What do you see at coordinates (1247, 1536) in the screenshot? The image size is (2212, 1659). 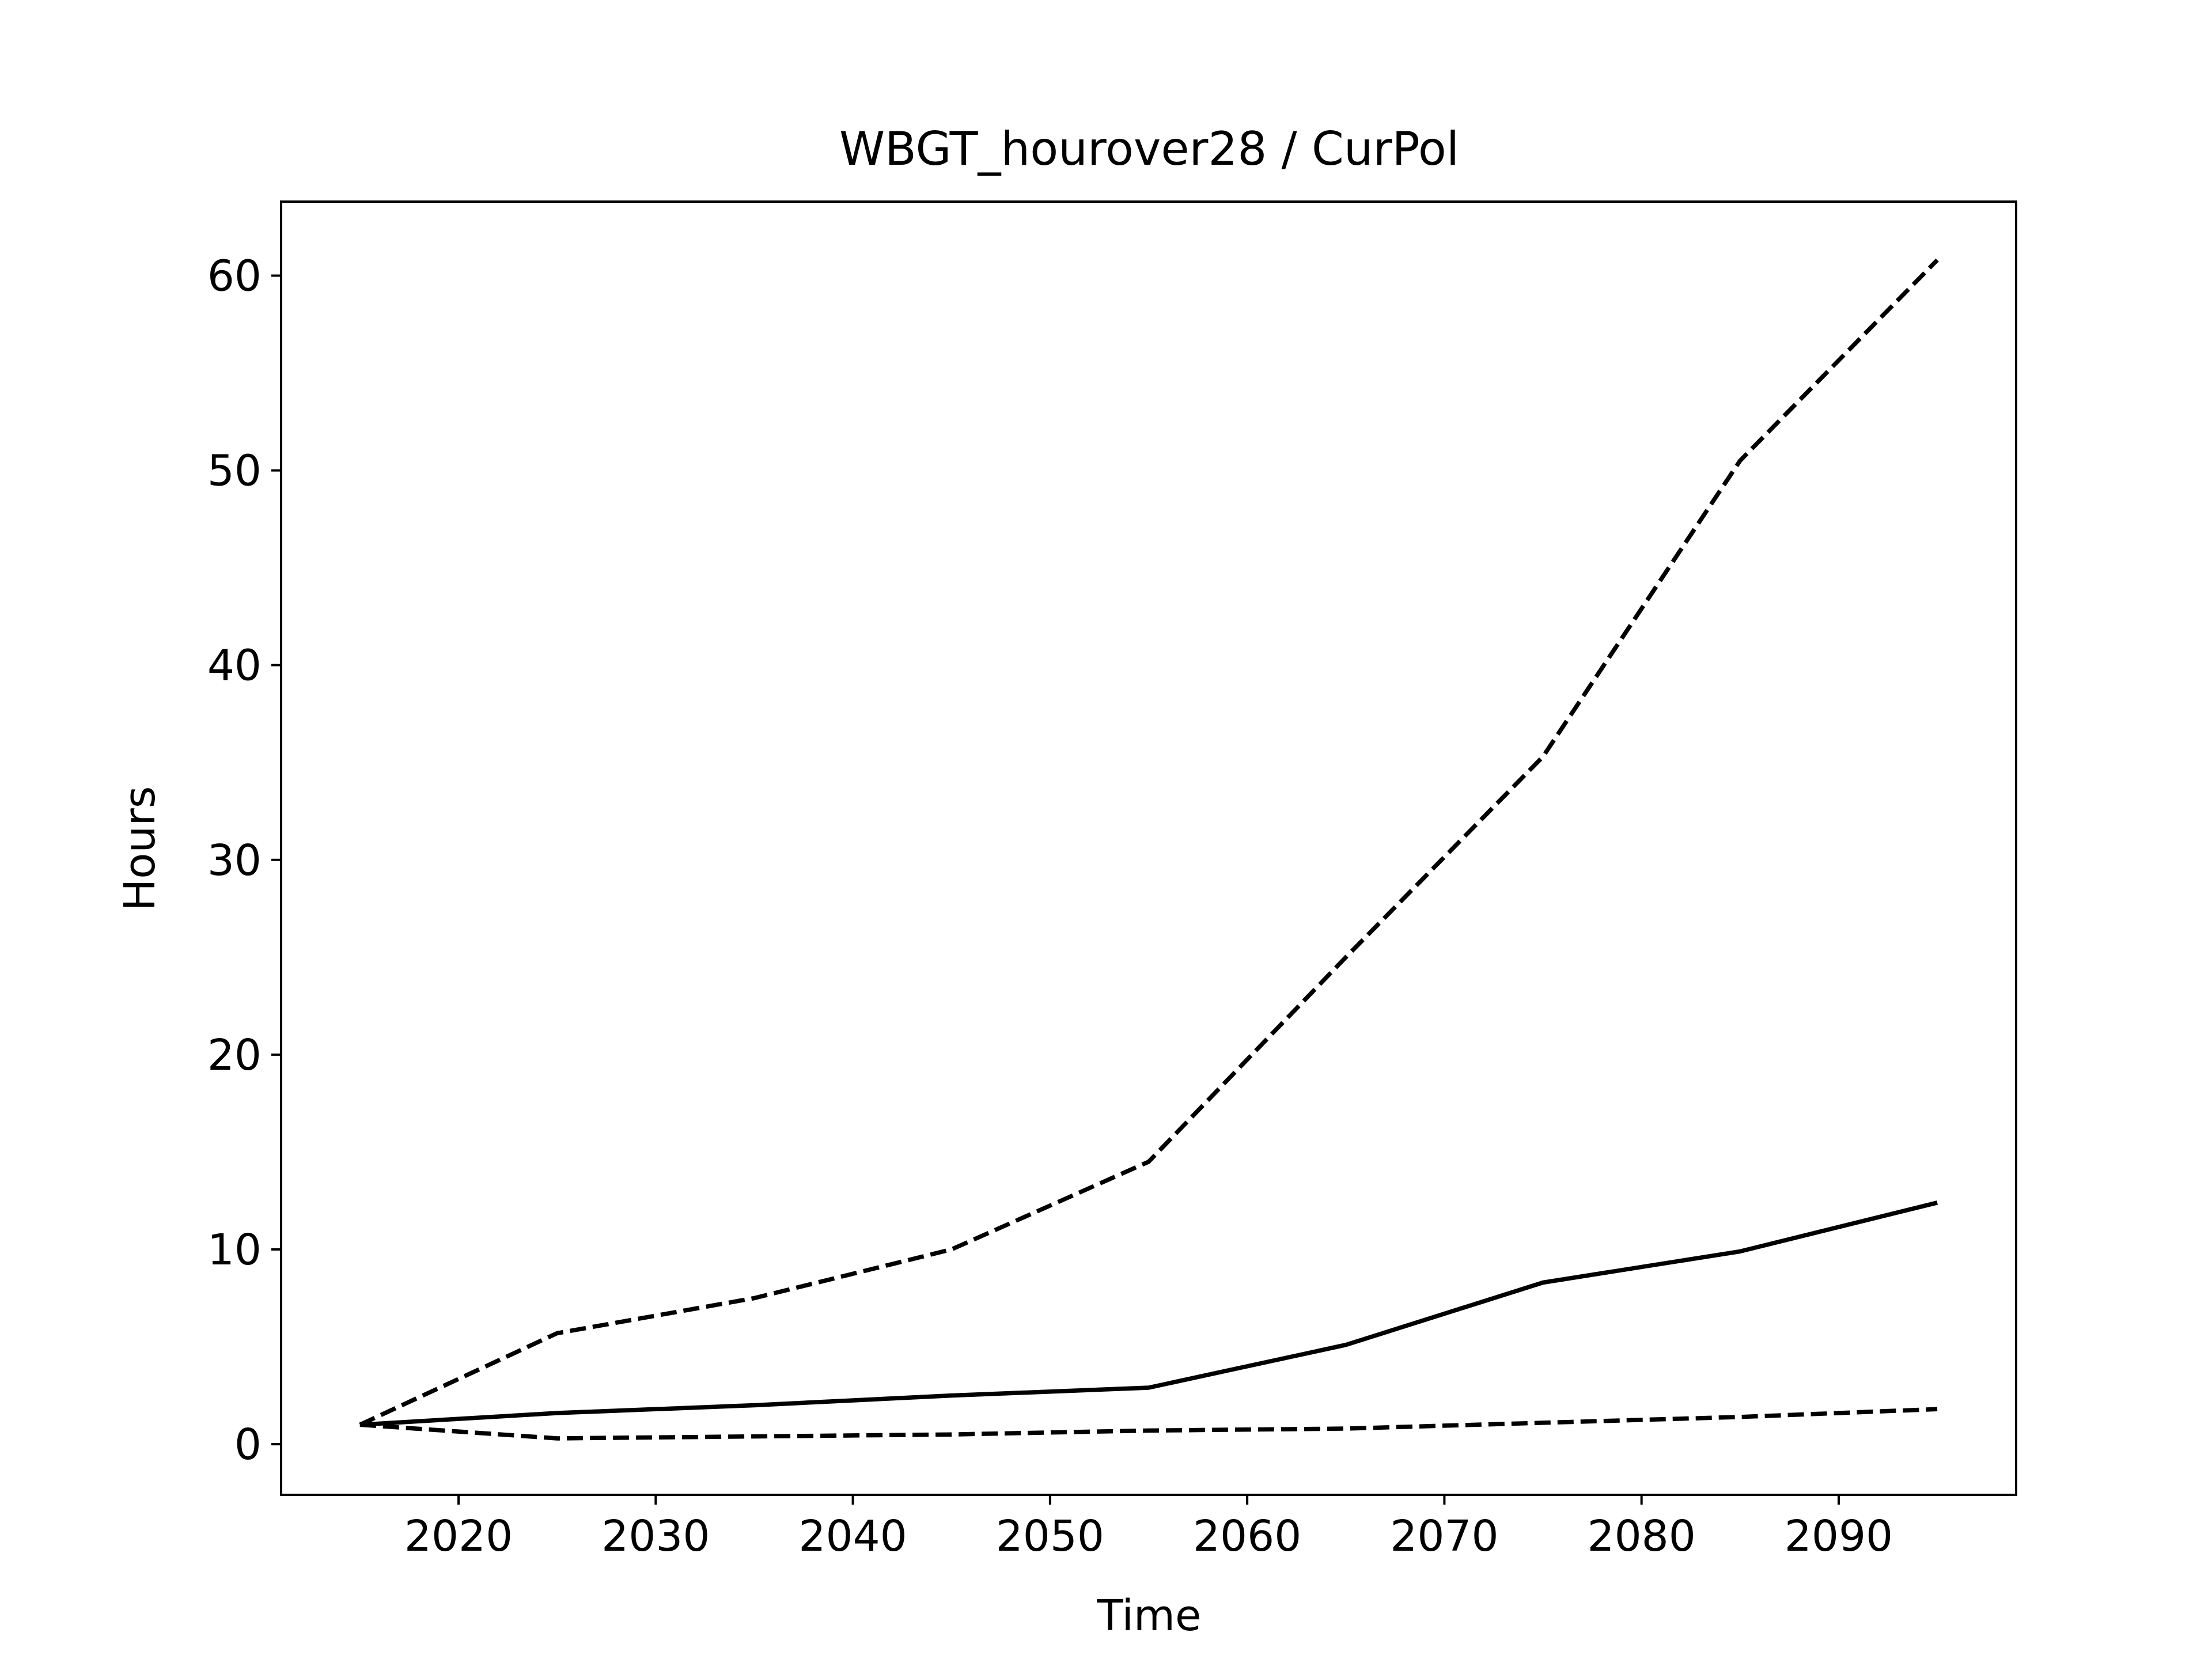 I see `x-tick-label: 2060` at bounding box center [1247, 1536].